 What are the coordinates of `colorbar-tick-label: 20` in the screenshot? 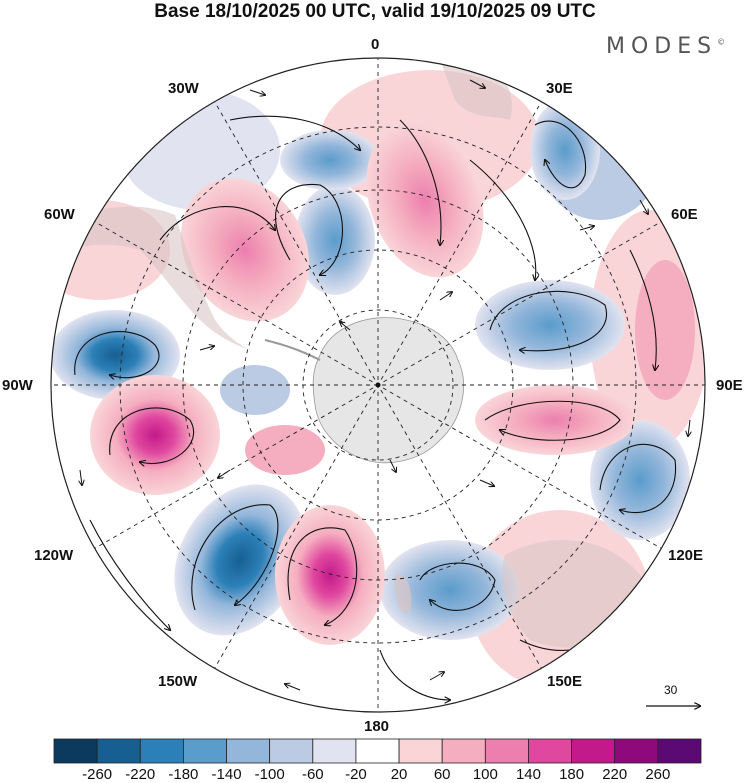 It's located at (399, 774).